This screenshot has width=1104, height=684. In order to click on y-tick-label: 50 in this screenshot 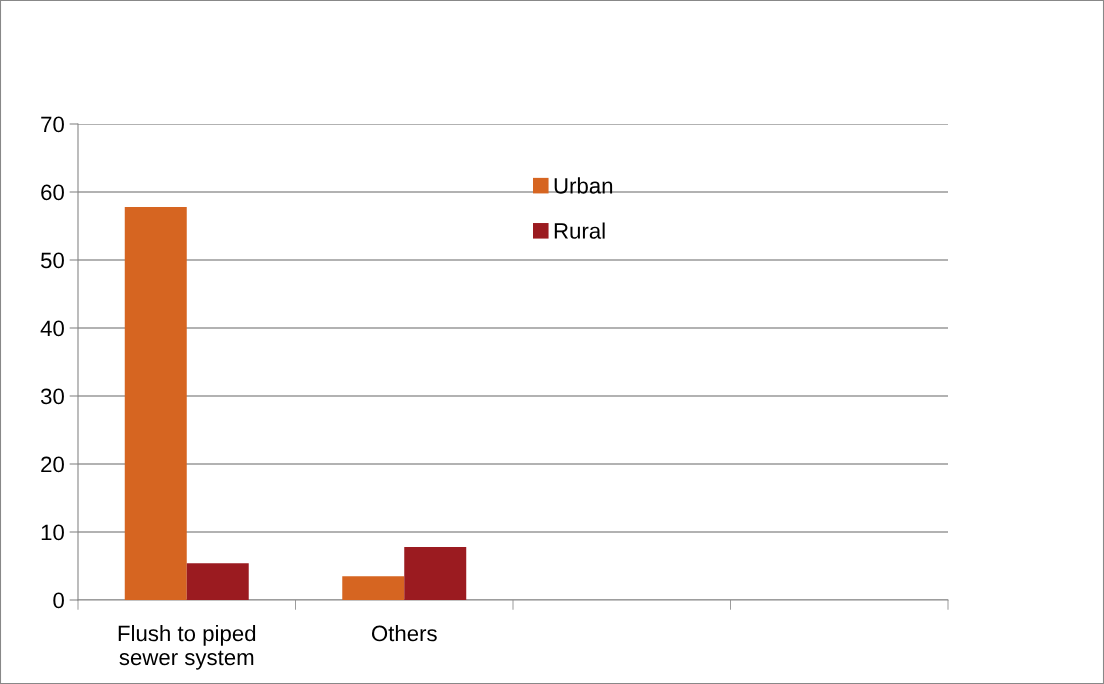, I will do `click(52, 260)`.